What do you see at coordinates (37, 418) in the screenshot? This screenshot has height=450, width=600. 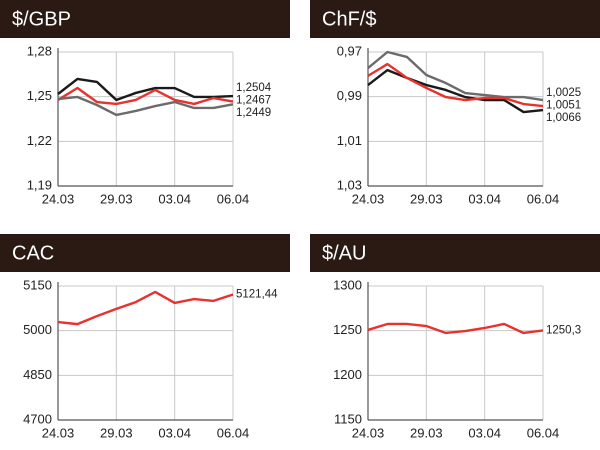 I see `y-tick-label: 4700` at bounding box center [37, 418].